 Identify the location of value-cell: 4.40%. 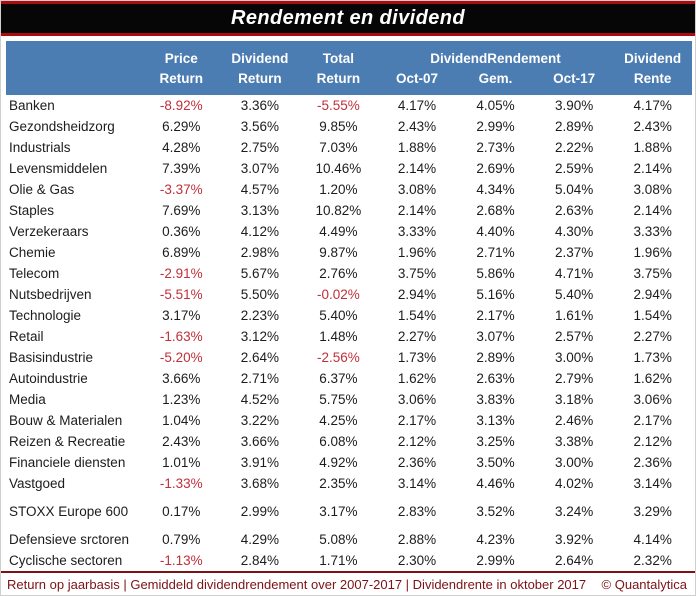
(495, 231).